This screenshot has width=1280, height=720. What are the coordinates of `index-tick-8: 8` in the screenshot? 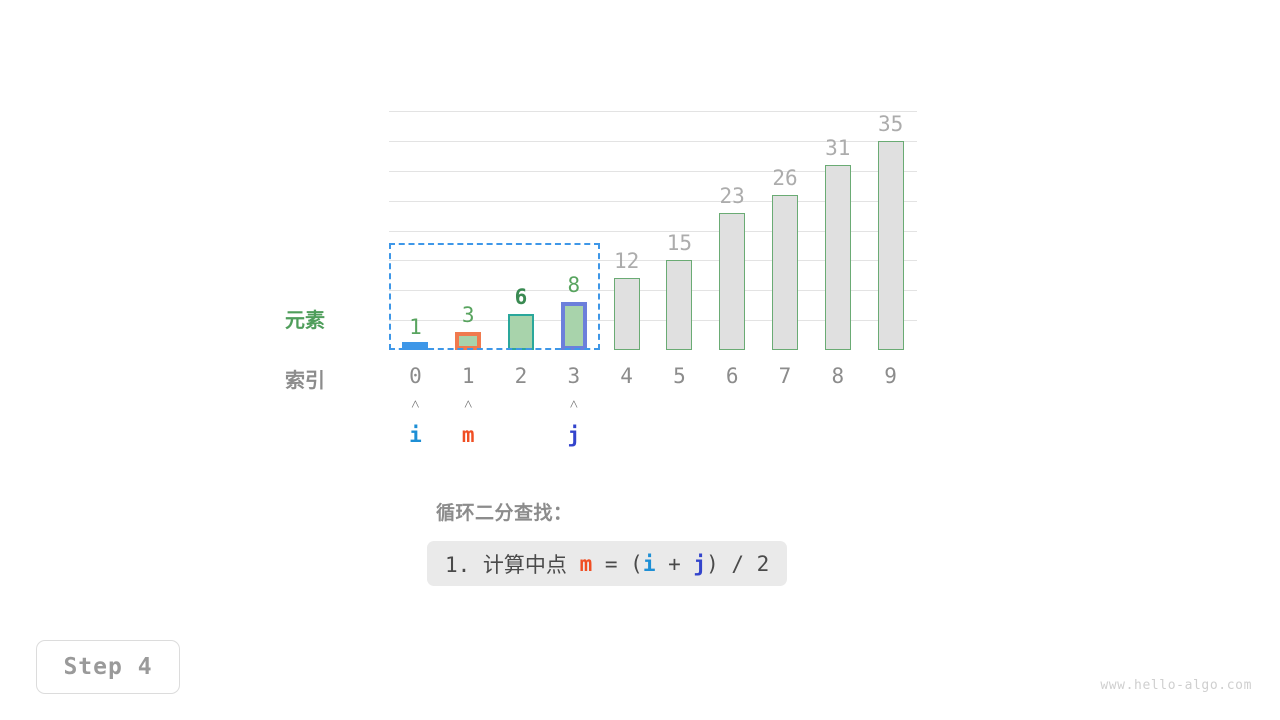 It's located at (838, 376).